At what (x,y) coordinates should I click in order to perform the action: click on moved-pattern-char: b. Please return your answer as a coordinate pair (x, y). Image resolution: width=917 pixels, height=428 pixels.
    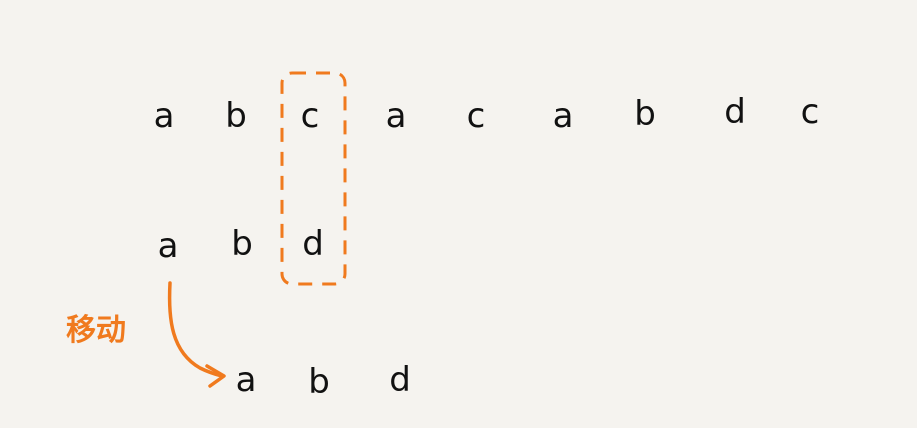
    Looking at the image, I should click on (319, 382).